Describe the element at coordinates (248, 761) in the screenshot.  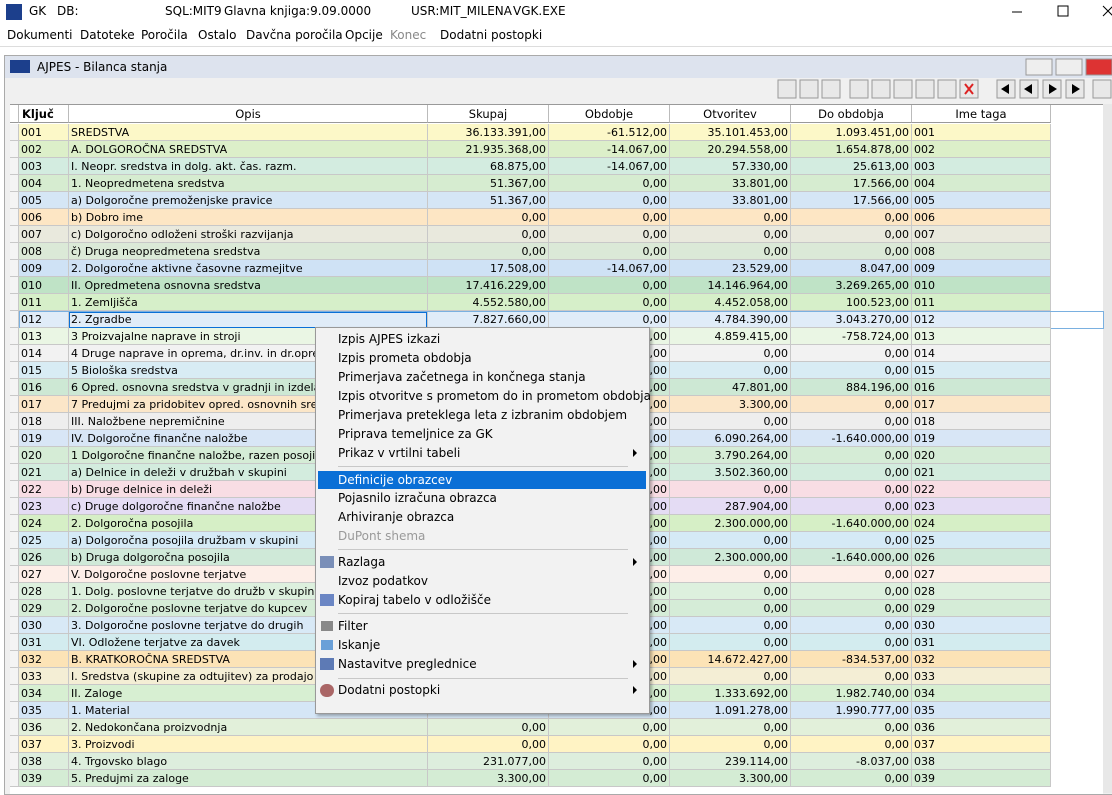
I see `cell: 4. Trgovsko blago` at that location.